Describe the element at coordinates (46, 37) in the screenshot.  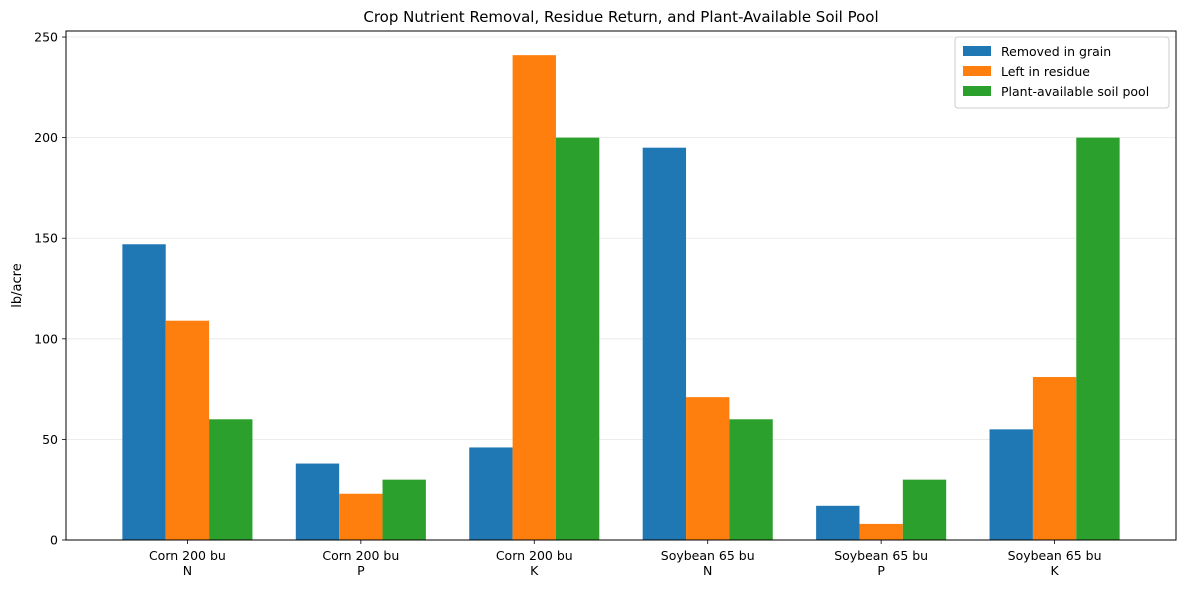
I see `y-tick-label-250: 250` at that location.